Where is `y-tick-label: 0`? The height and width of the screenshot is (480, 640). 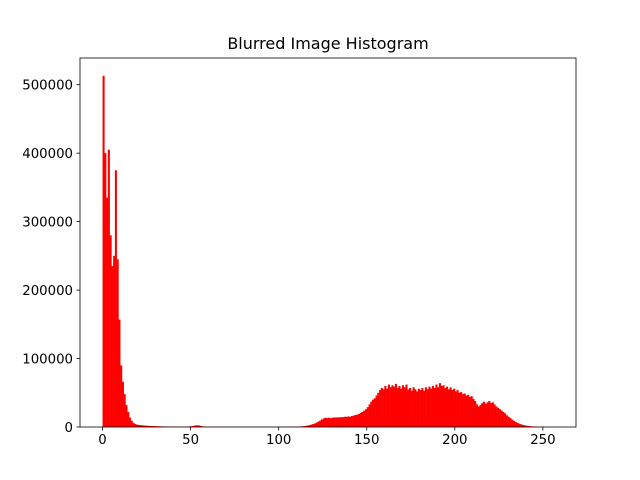
y-tick-label: 0 is located at coordinates (69, 428).